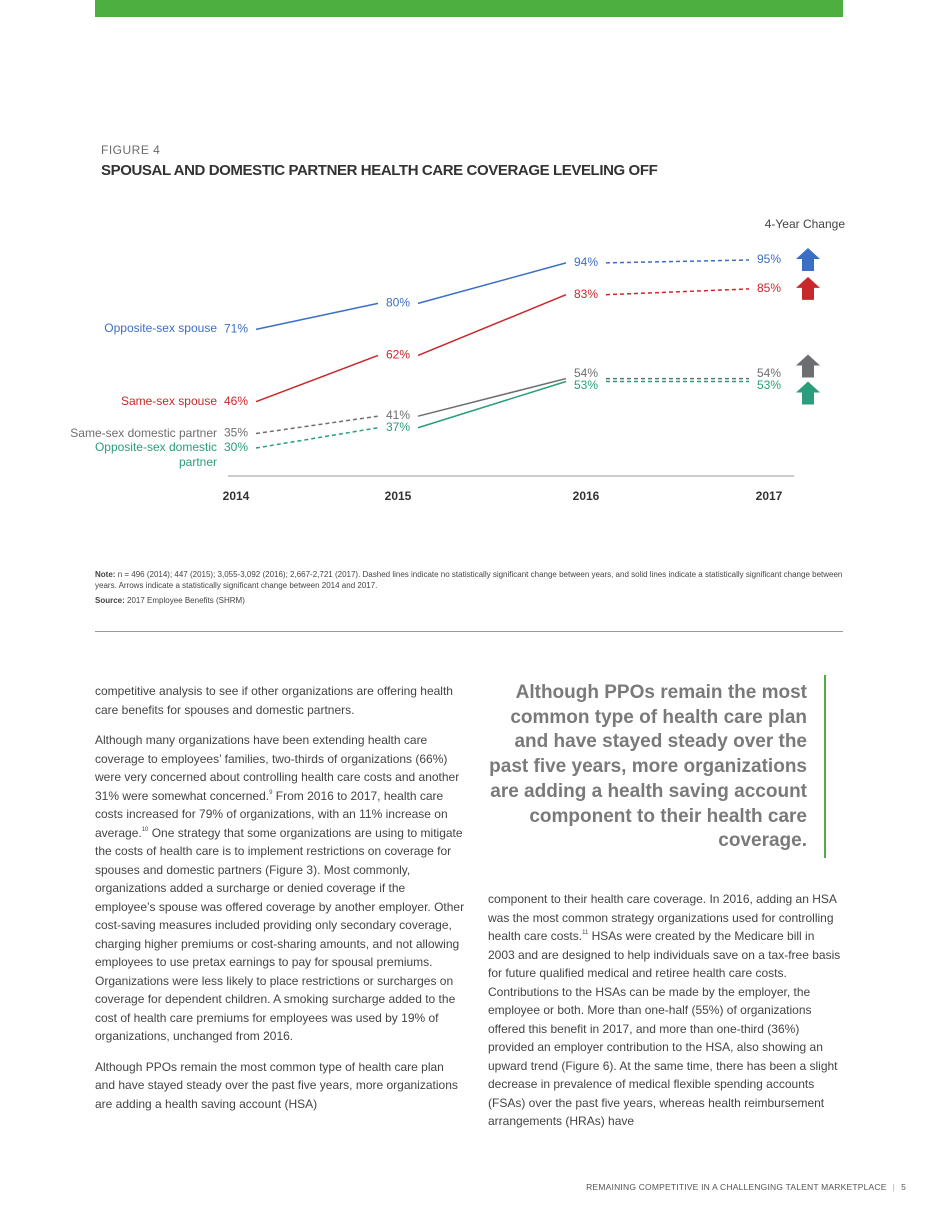  Describe the element at coordinates (398, 355) in the screenshot. I see `value-label: 62%` at that location.